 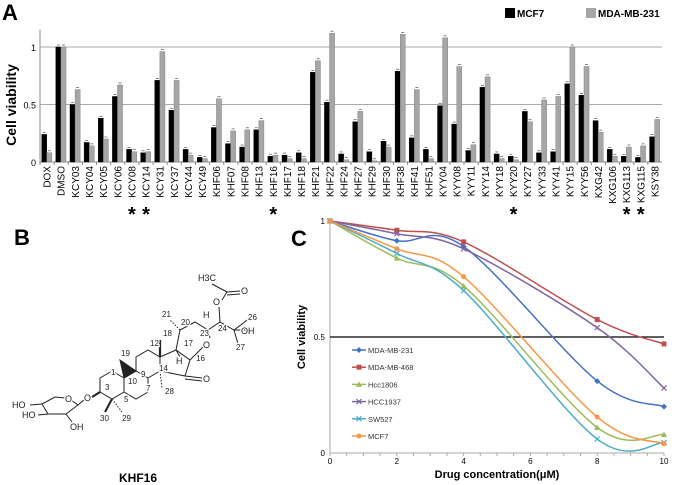 What do you see at coordinates (445, 100) in the screenshot?
I see `bar-mda-mb-231-kyy04` at bounding box center [445, 100].